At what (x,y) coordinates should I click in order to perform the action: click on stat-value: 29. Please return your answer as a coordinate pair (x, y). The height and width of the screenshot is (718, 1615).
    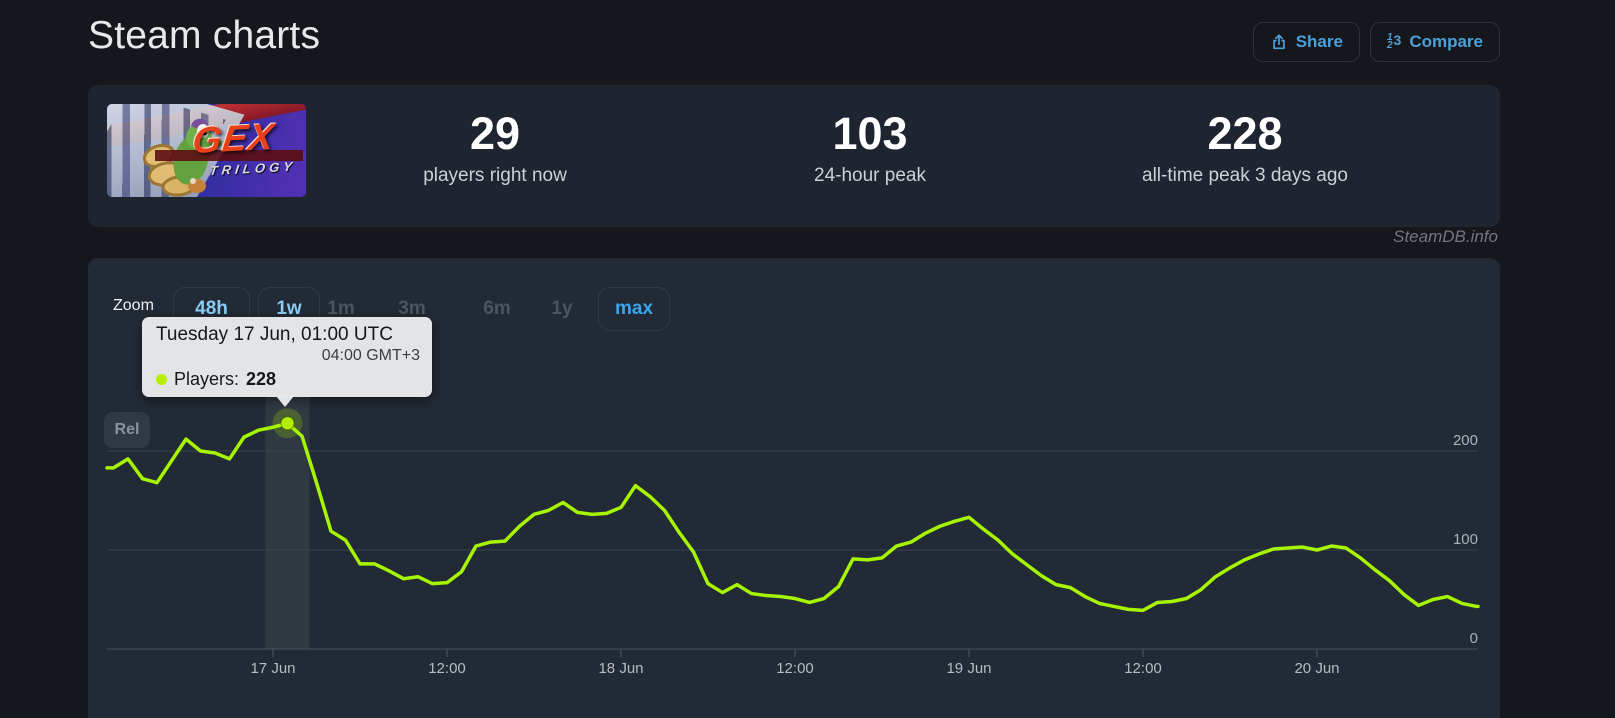
    Looking at the image, I should click on (495, 133).